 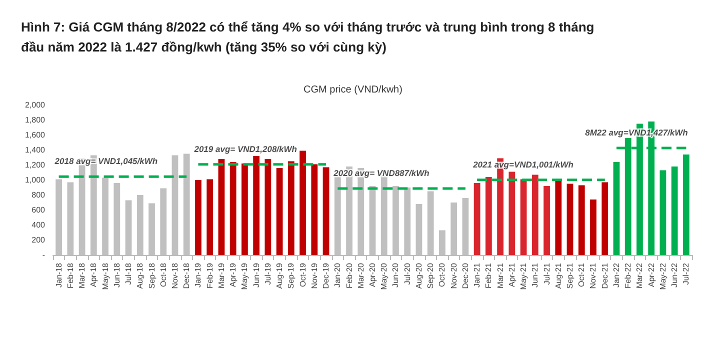 I want to click on chart-title: Hình 7: Giá CGM tháng 8/2022 có thể tăng 4% so với tháng trước và trung bình trong 8 tháng đầu năm 2022 là 1.427 đồng/kwh (tăng 35% so với cùng kỳ), so click(x=309, y=37).